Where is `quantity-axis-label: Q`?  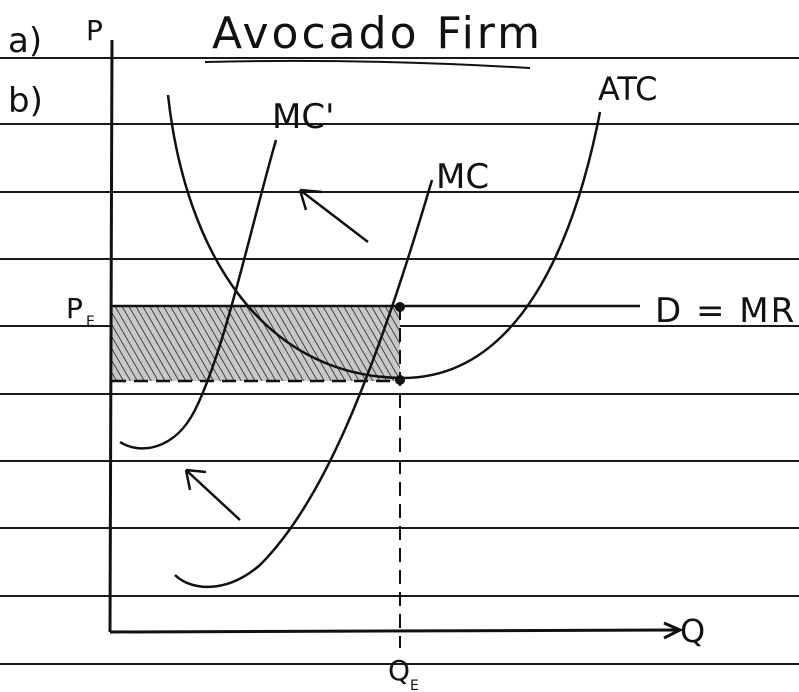
quantity-axis-label: Q is located at coordinates (692, 631).